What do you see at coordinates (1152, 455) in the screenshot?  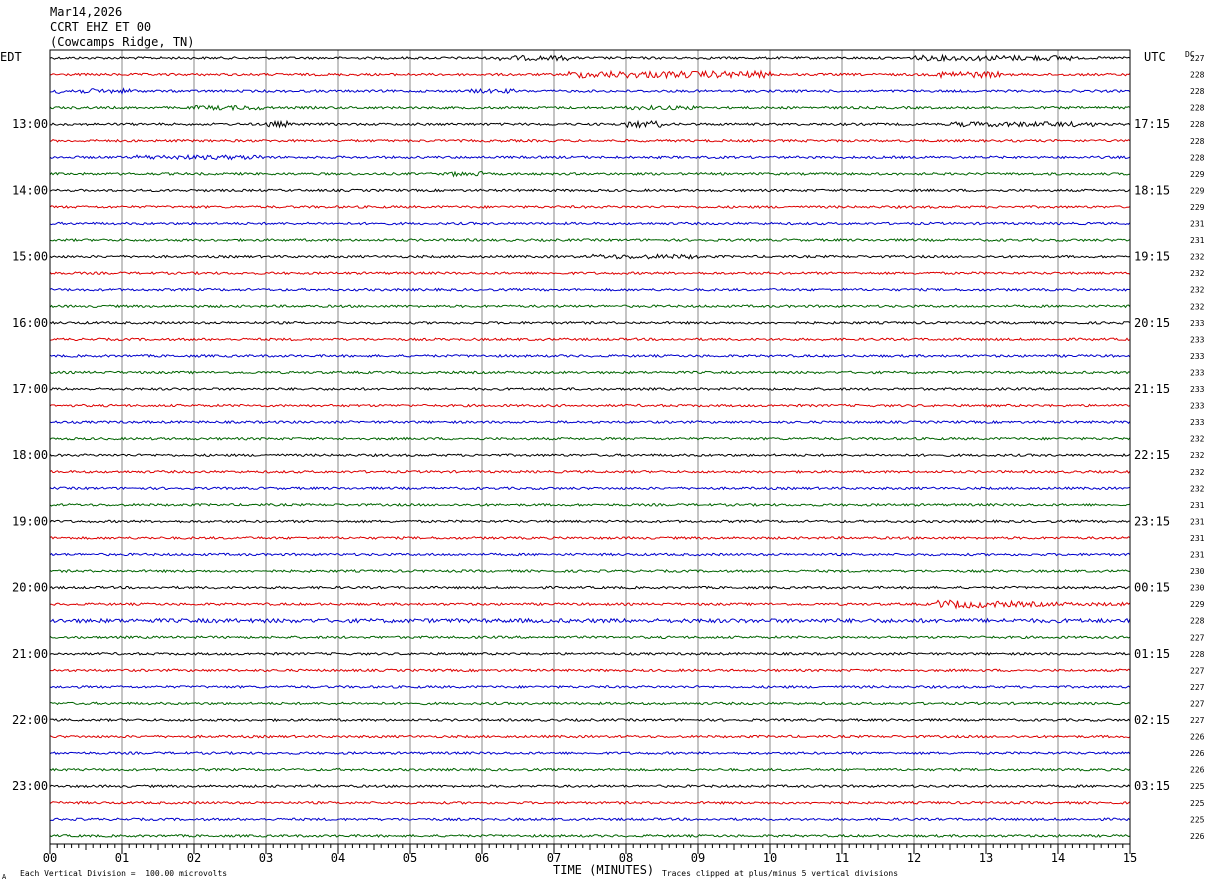 I see `utc-hour-label: 22:15` at bounding box center [1152, 455].